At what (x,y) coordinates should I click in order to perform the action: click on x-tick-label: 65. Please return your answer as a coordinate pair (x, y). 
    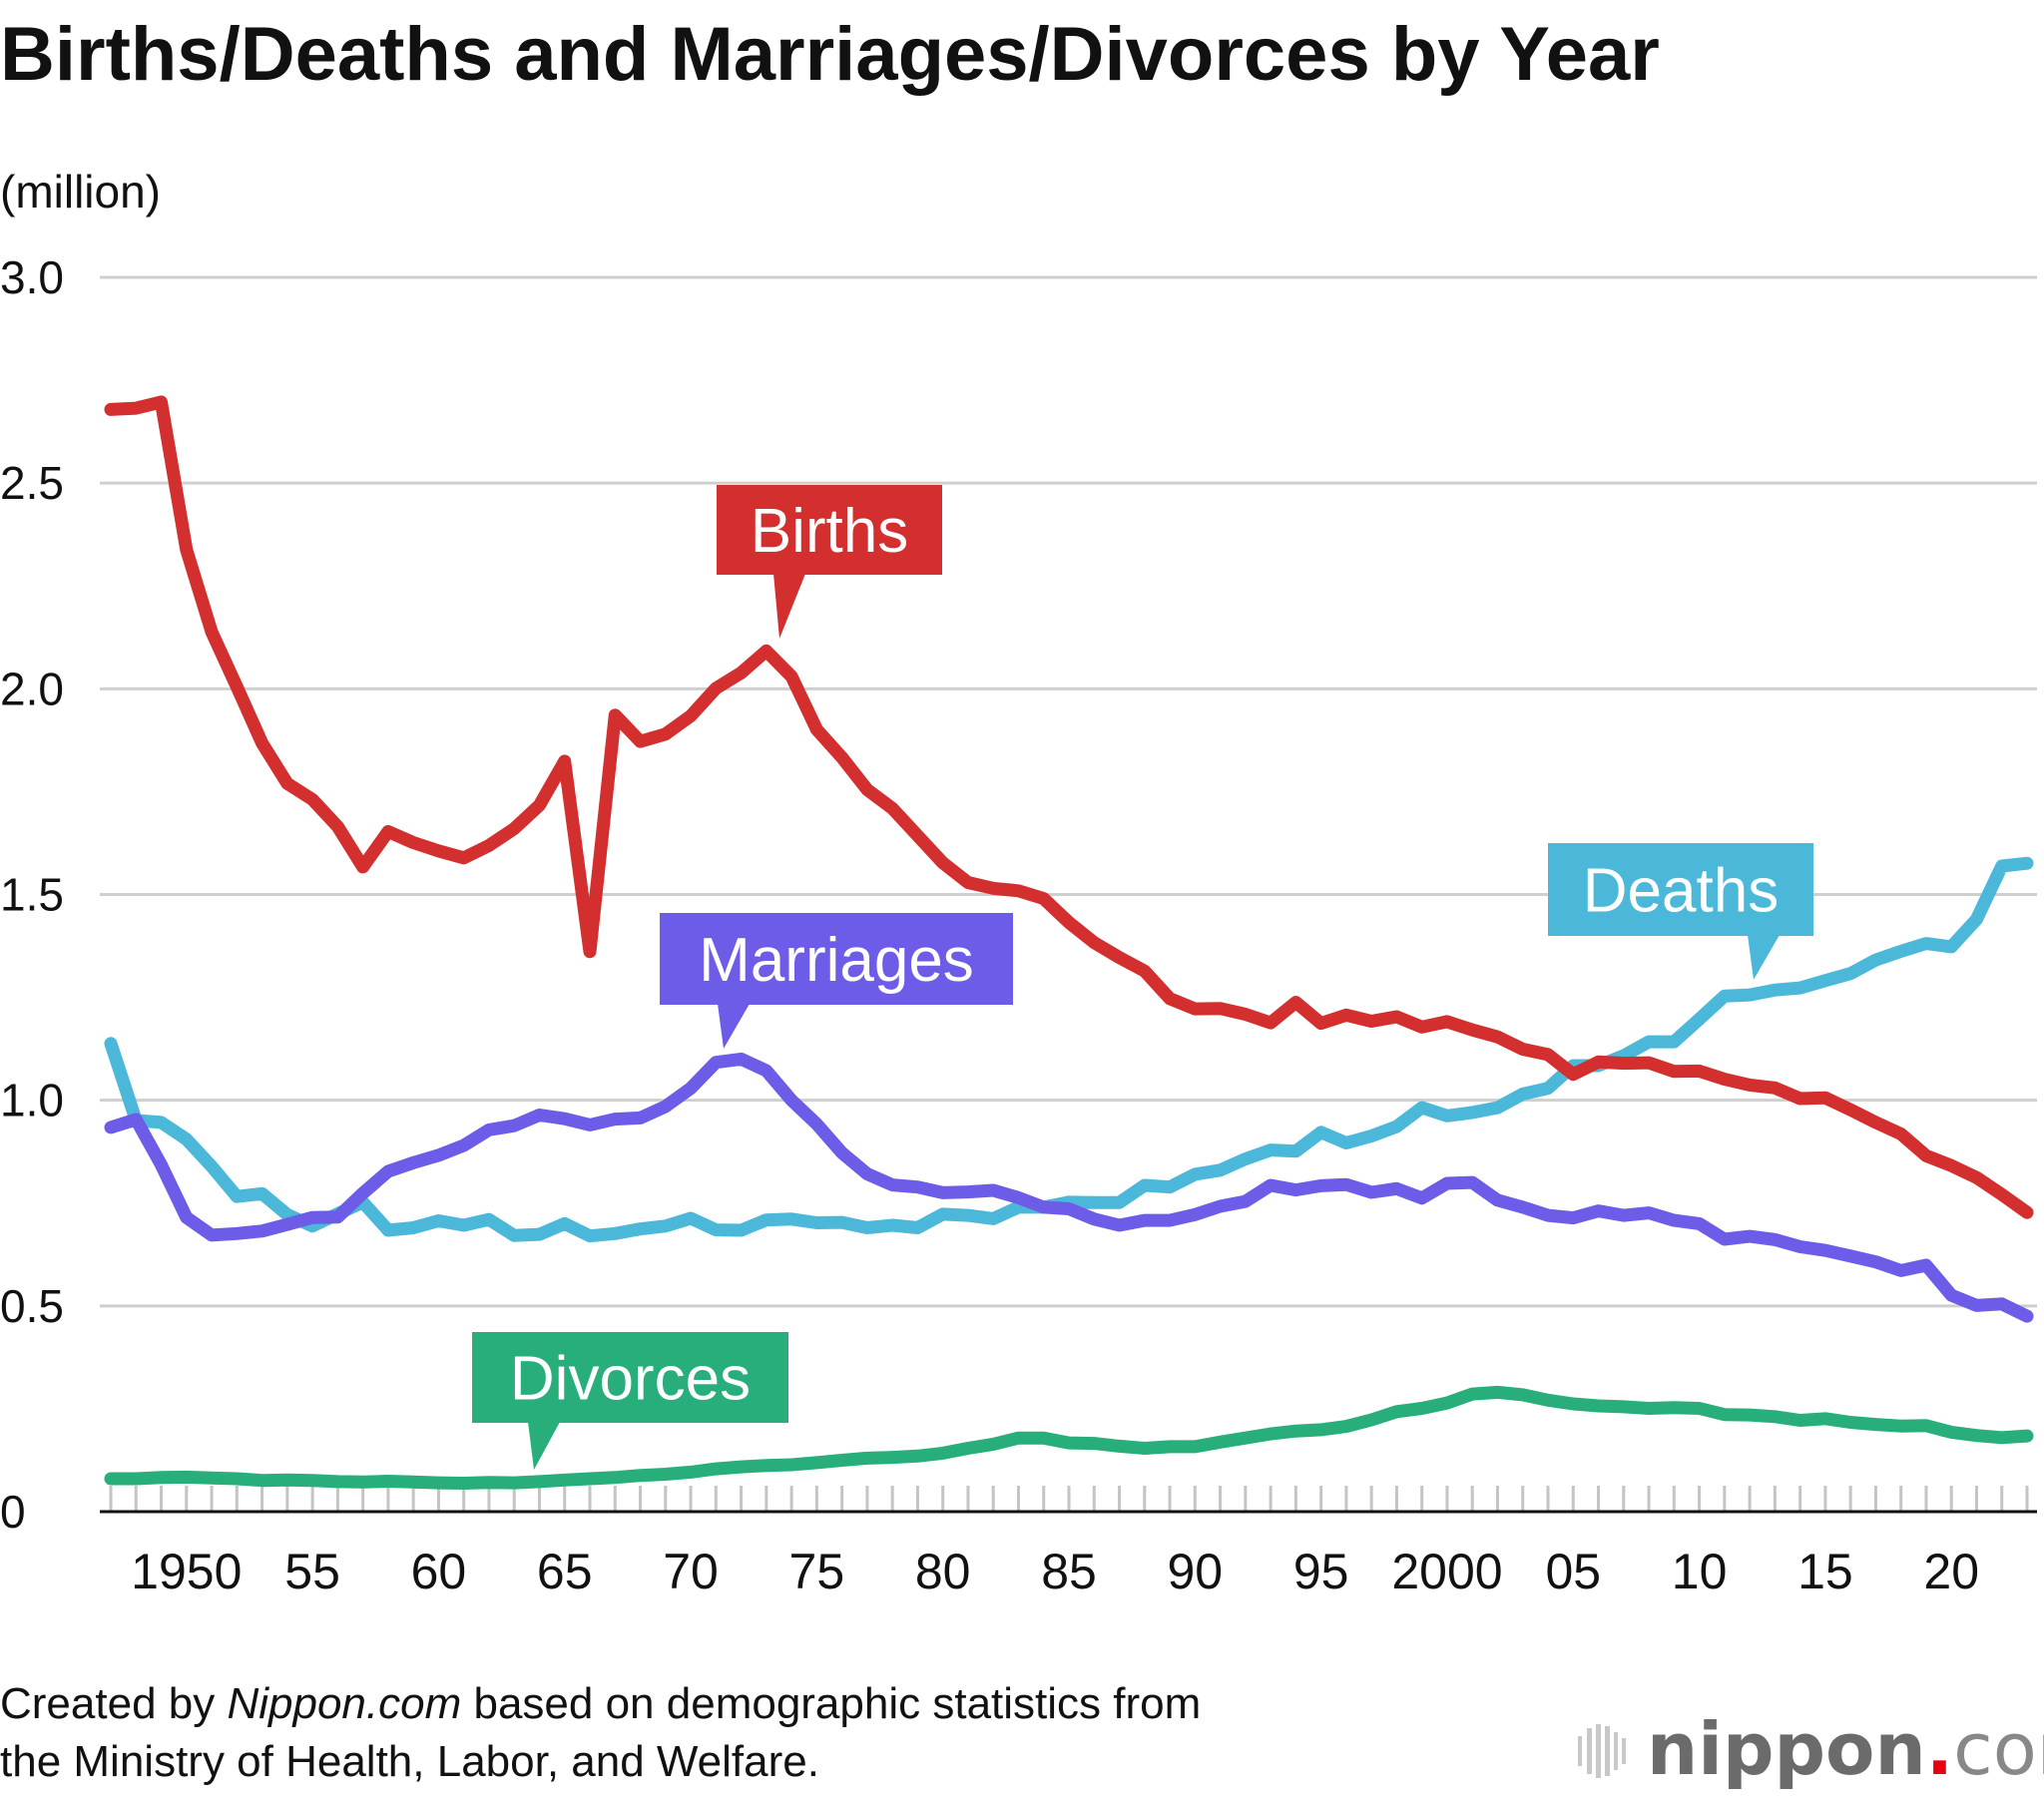
    Looking at the image, I should click on (565, 1571).